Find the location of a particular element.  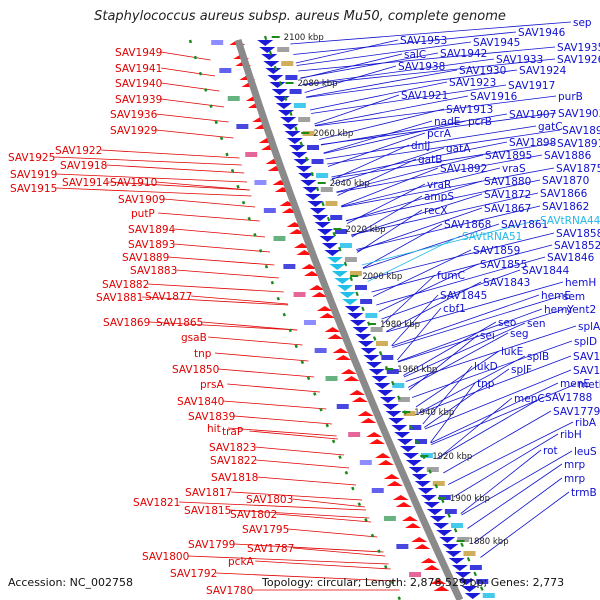

left-gene-label: SAV1850 is located at coordinates (195, 370).